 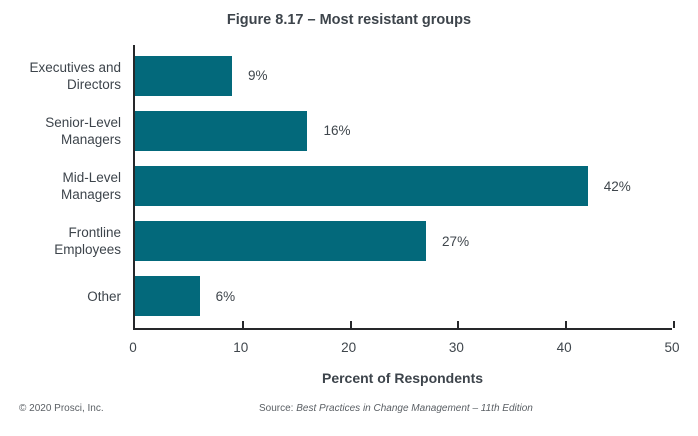 I want to click on bar-value-label: 27%, so click(x=456, y=241).